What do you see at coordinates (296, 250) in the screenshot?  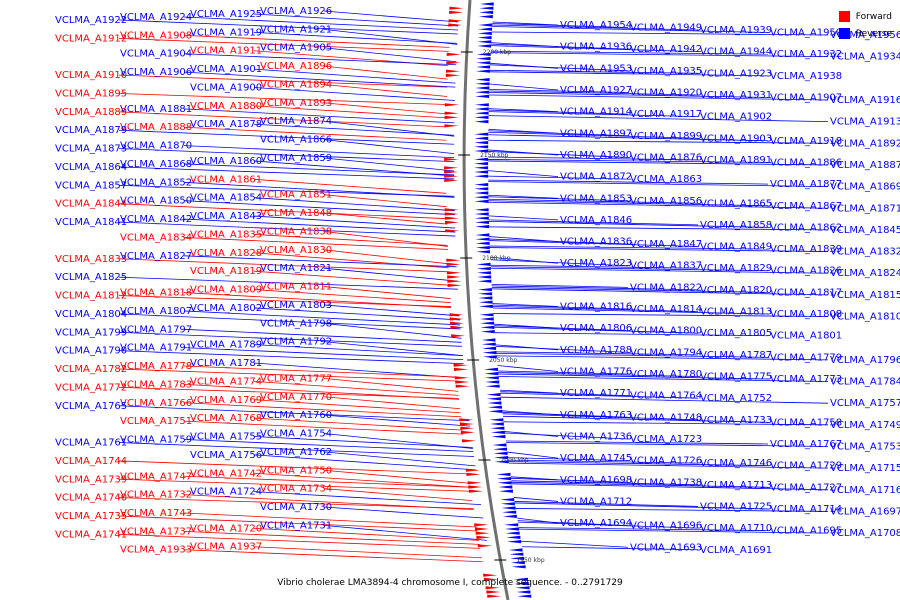 I see `gene-label: VCLMA_A1830` at bounding box center [296, 250].